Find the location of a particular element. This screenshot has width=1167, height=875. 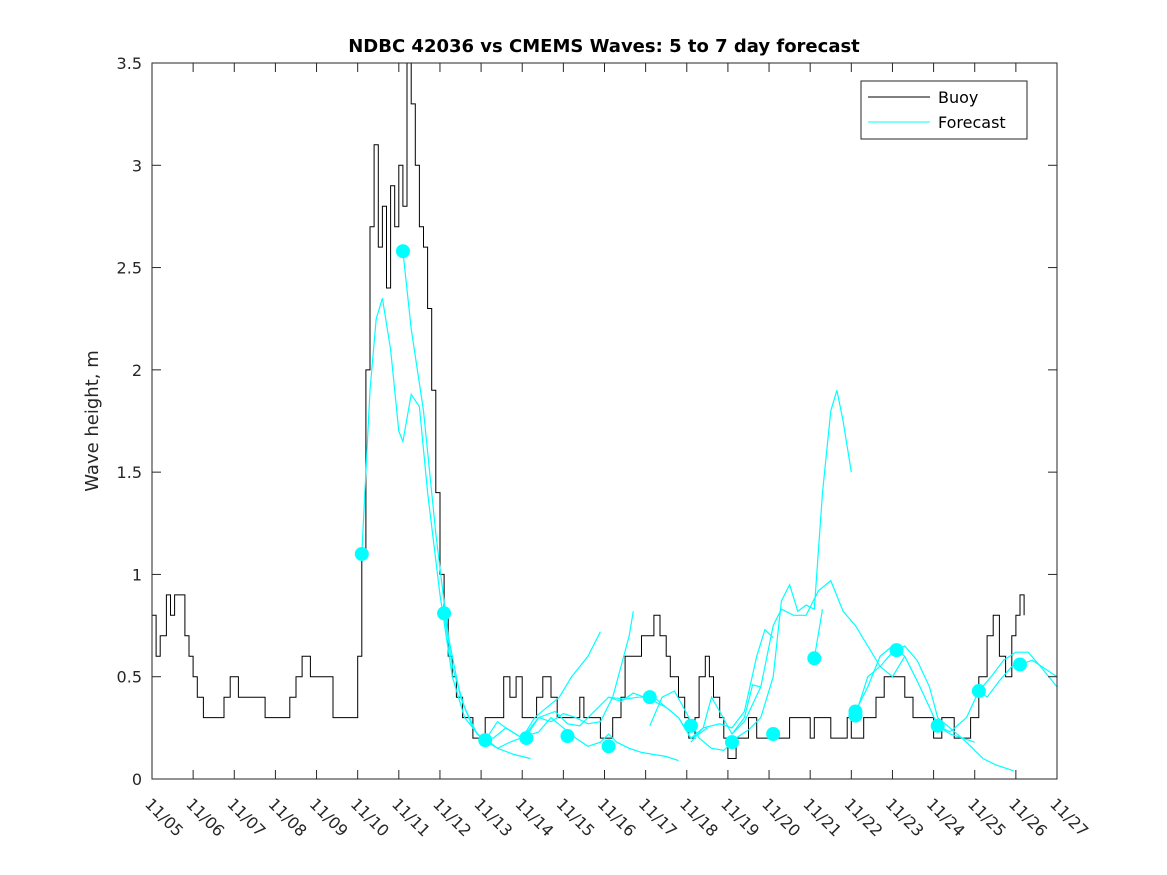

y-tick-label: 0.5 is located at coordinates (129, 677).